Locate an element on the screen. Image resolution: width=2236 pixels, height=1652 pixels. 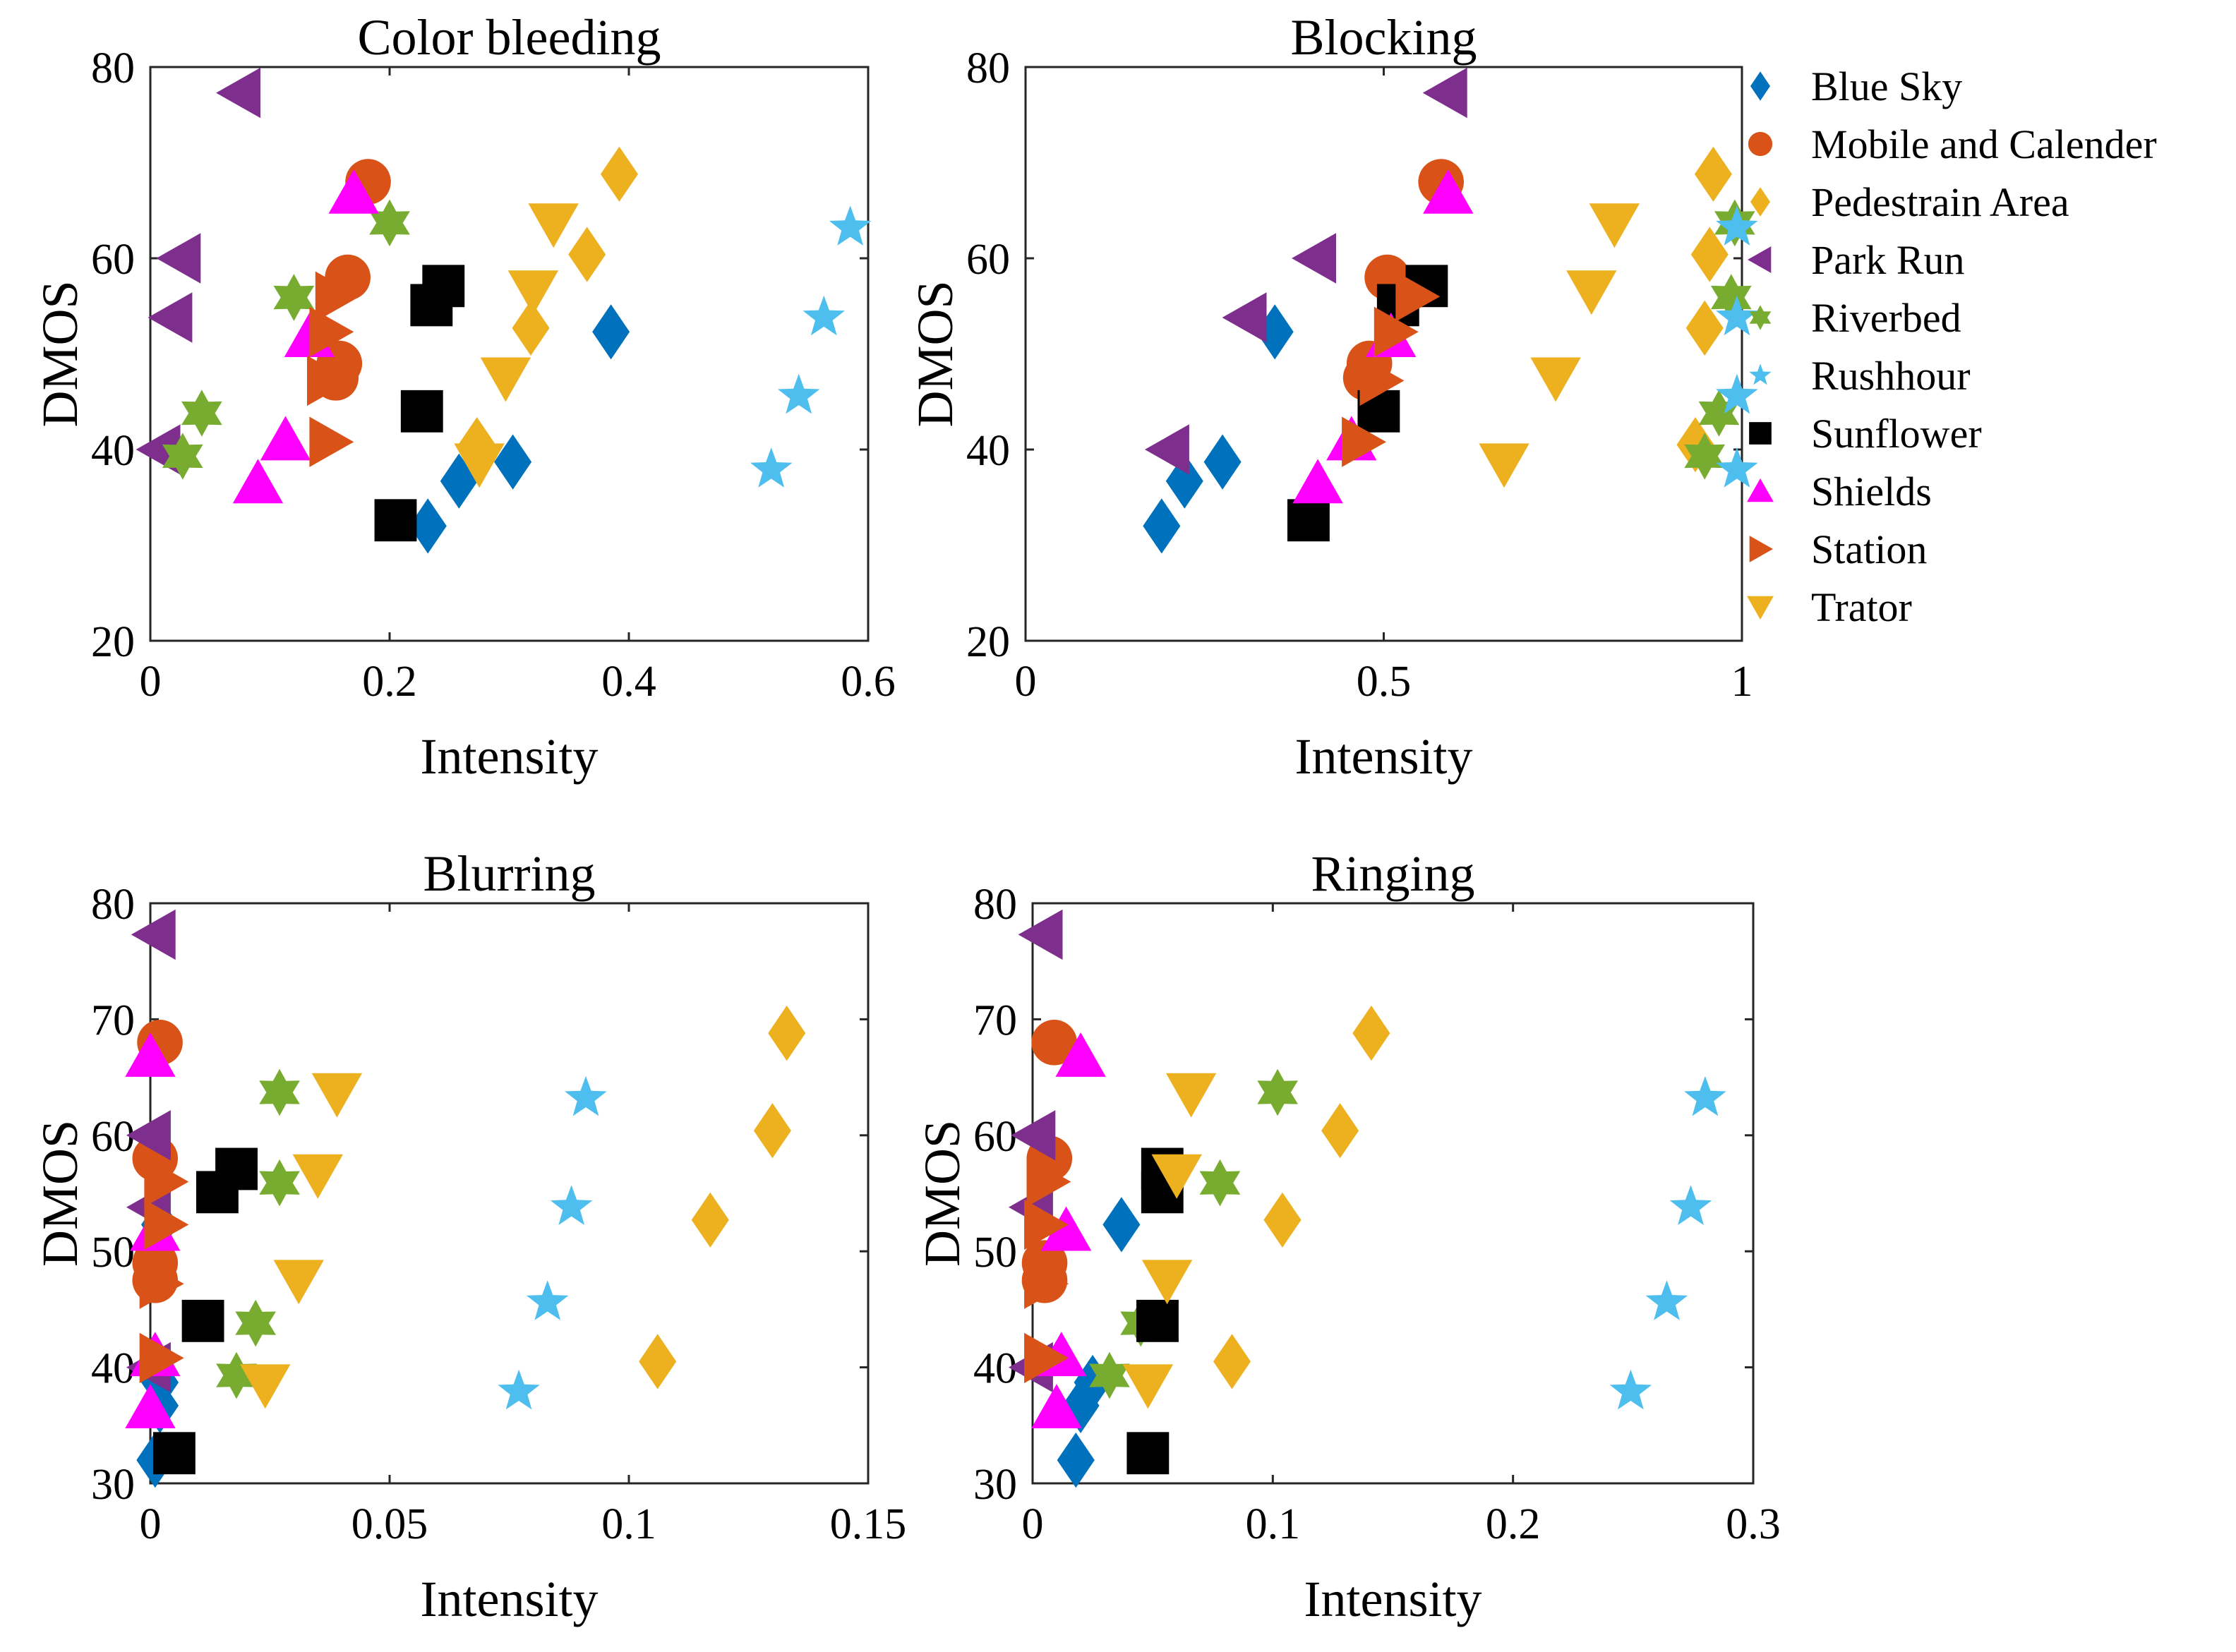
x-tick-label: 0.4 is located at coordinates (628, 682).